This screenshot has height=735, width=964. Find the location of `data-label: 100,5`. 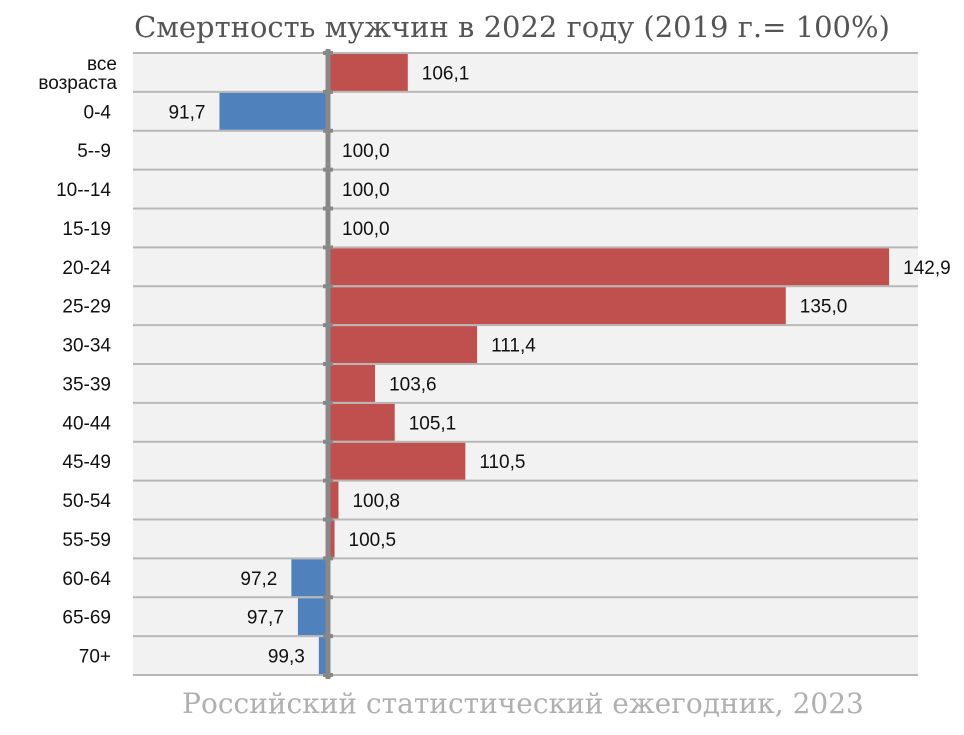

data-label: 100,5 is located at coordinates (373, 540).